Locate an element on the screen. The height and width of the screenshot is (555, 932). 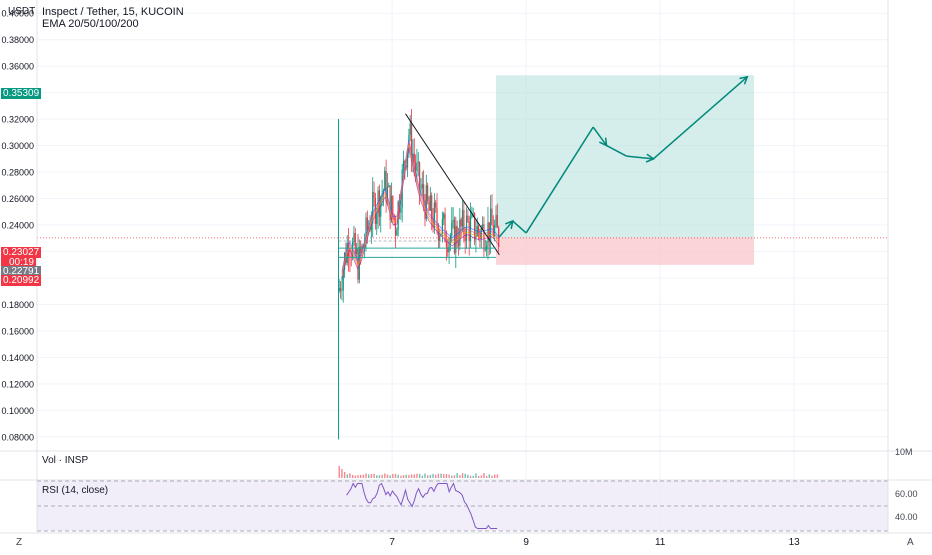
volume-scale-label: 10M is located at coordinates (904, 452).